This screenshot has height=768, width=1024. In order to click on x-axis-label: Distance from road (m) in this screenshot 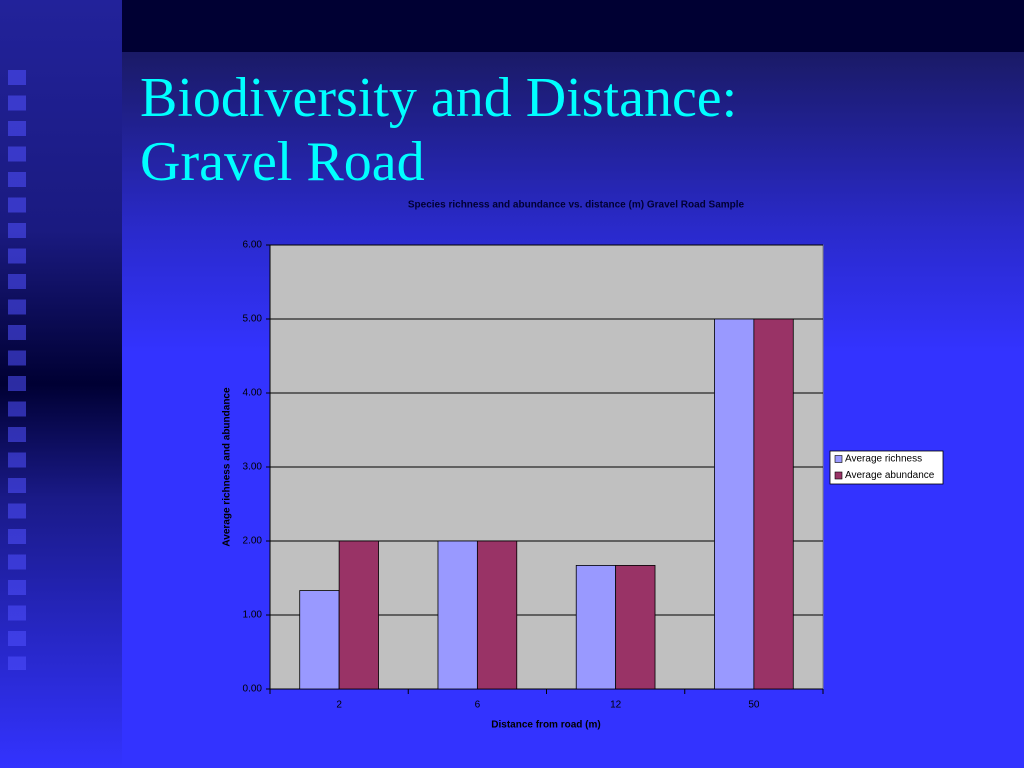, I will do `click(545, 725)`.